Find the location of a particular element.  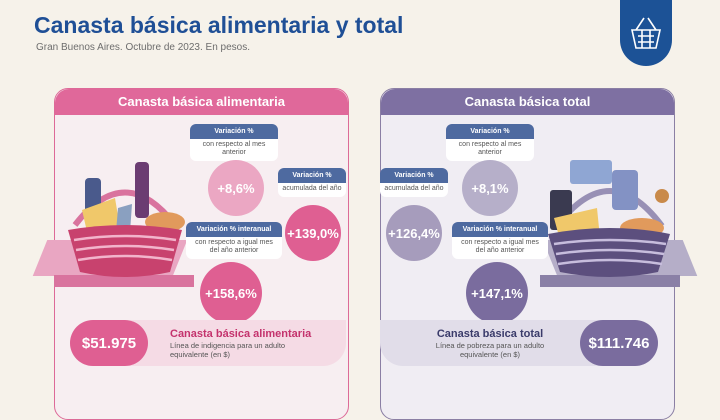

left-interanual-value: +158,6% is located at coordinates (231, 293).